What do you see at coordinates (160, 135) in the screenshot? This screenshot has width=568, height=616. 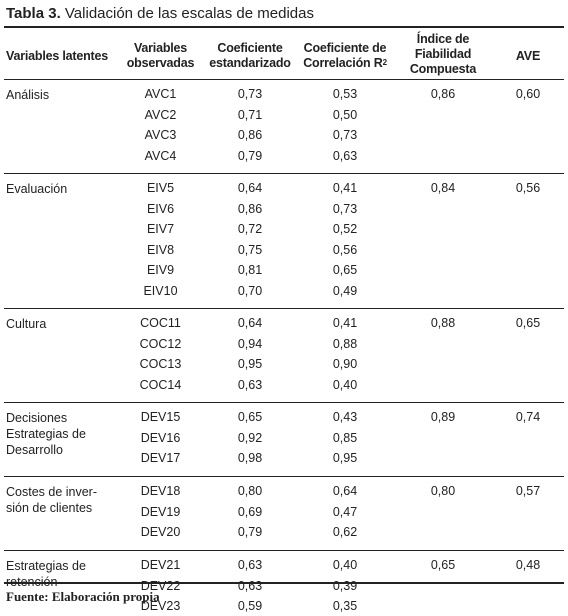 I see `observed-variable: AVC3` at bounding box center [160, 135].